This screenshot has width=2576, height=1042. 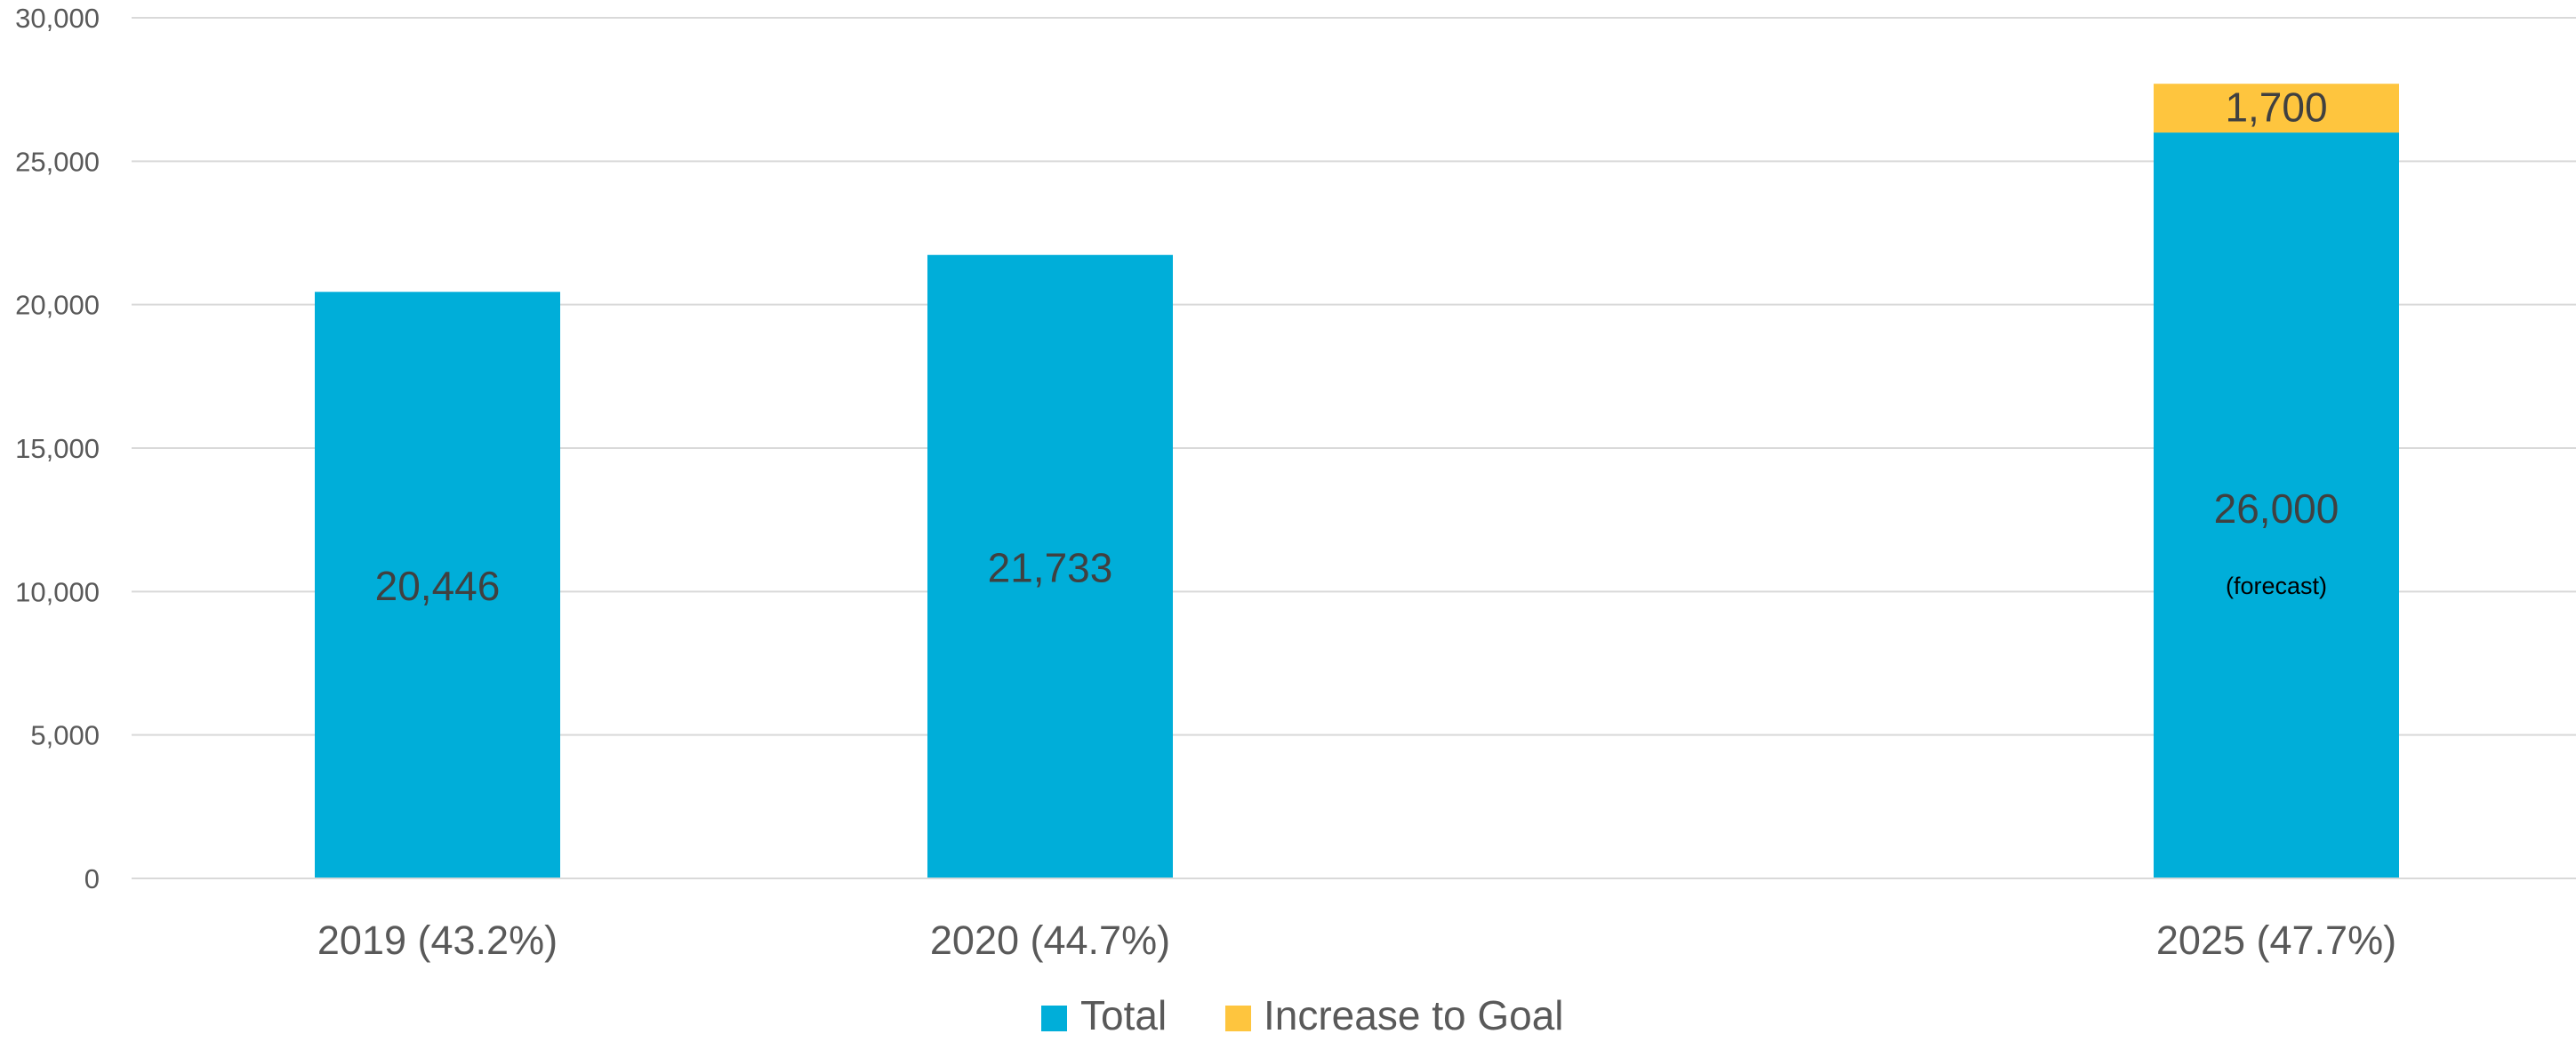 I want to click on data-label: 20,446, so click(x=438, y=586).